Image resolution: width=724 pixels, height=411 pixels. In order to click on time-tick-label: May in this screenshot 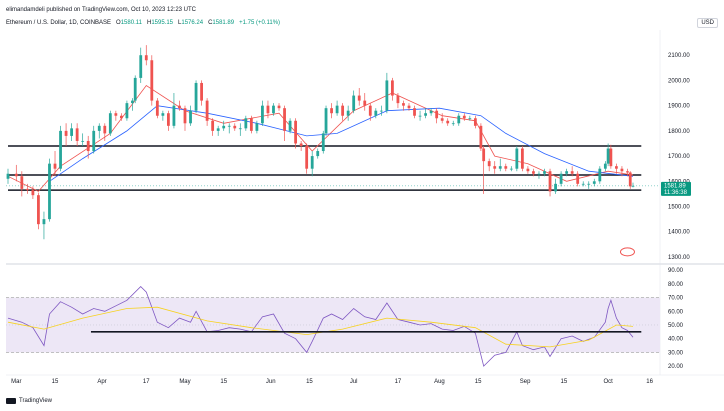, I will do `click(184, 382)`.